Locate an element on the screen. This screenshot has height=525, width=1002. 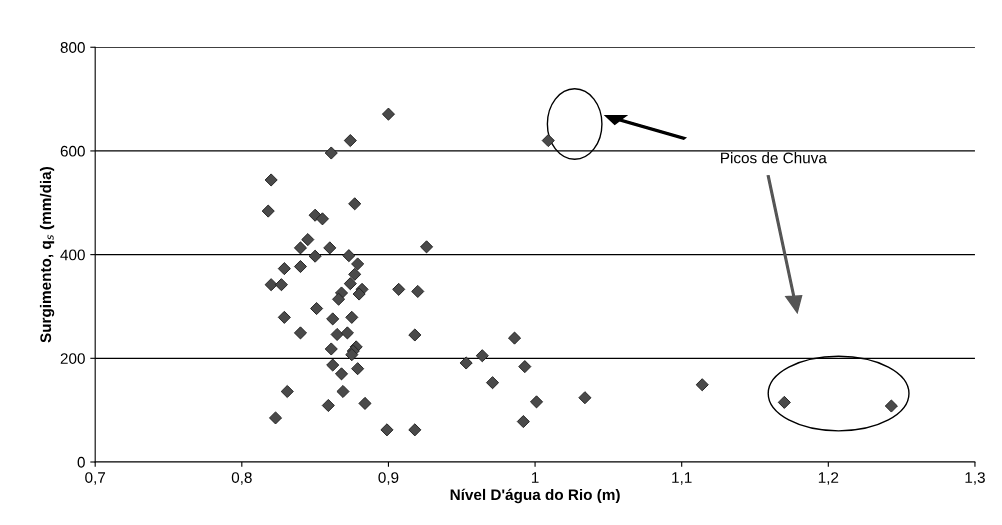
x-tick-label: 1,3 is located at coordinates (975, 478).